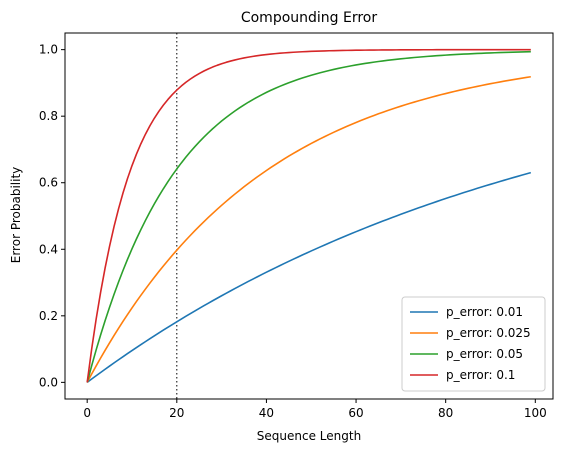 Image resolution: width=567 pixels, height=453 pixels. Describe the element at coordinates (87, 413) in the screenshot. I see `x-tick-label: 0` at that location.